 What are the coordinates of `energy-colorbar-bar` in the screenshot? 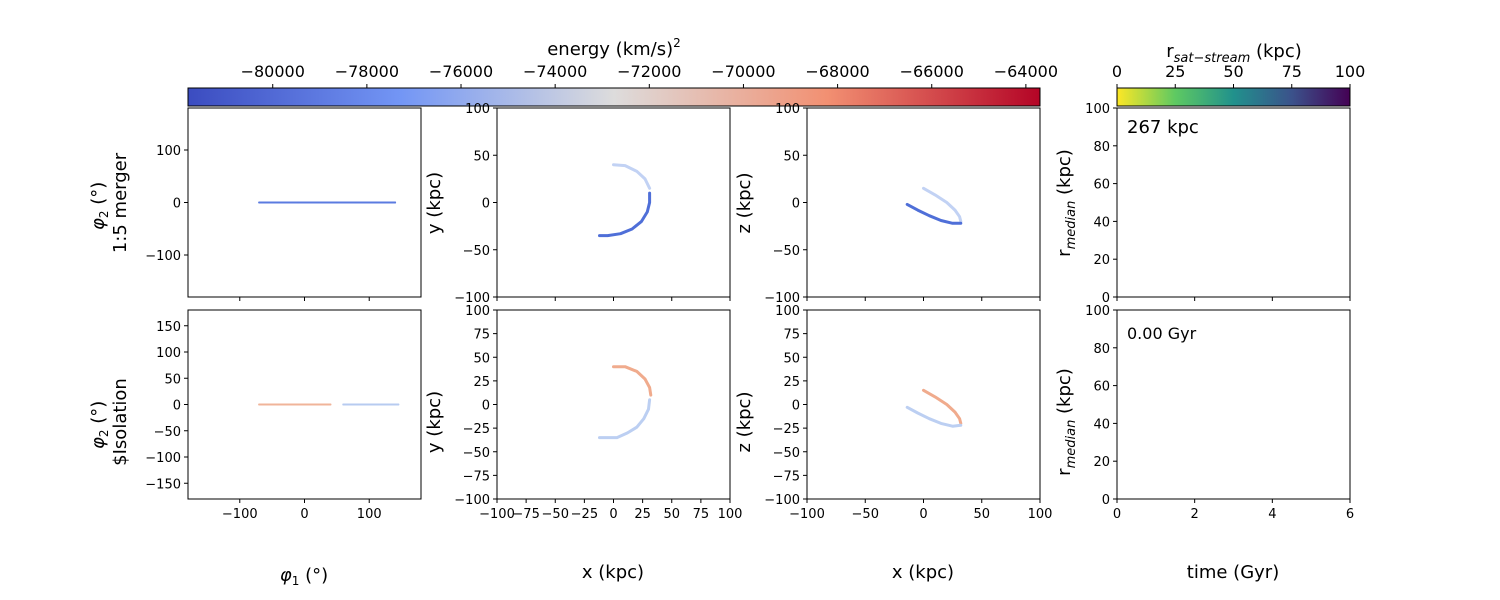 It's located at (614, 97).